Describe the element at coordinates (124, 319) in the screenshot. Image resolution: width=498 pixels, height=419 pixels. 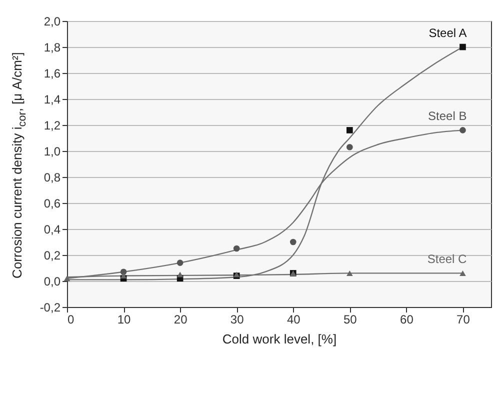
I see `x-tick-label: 10` at that location.